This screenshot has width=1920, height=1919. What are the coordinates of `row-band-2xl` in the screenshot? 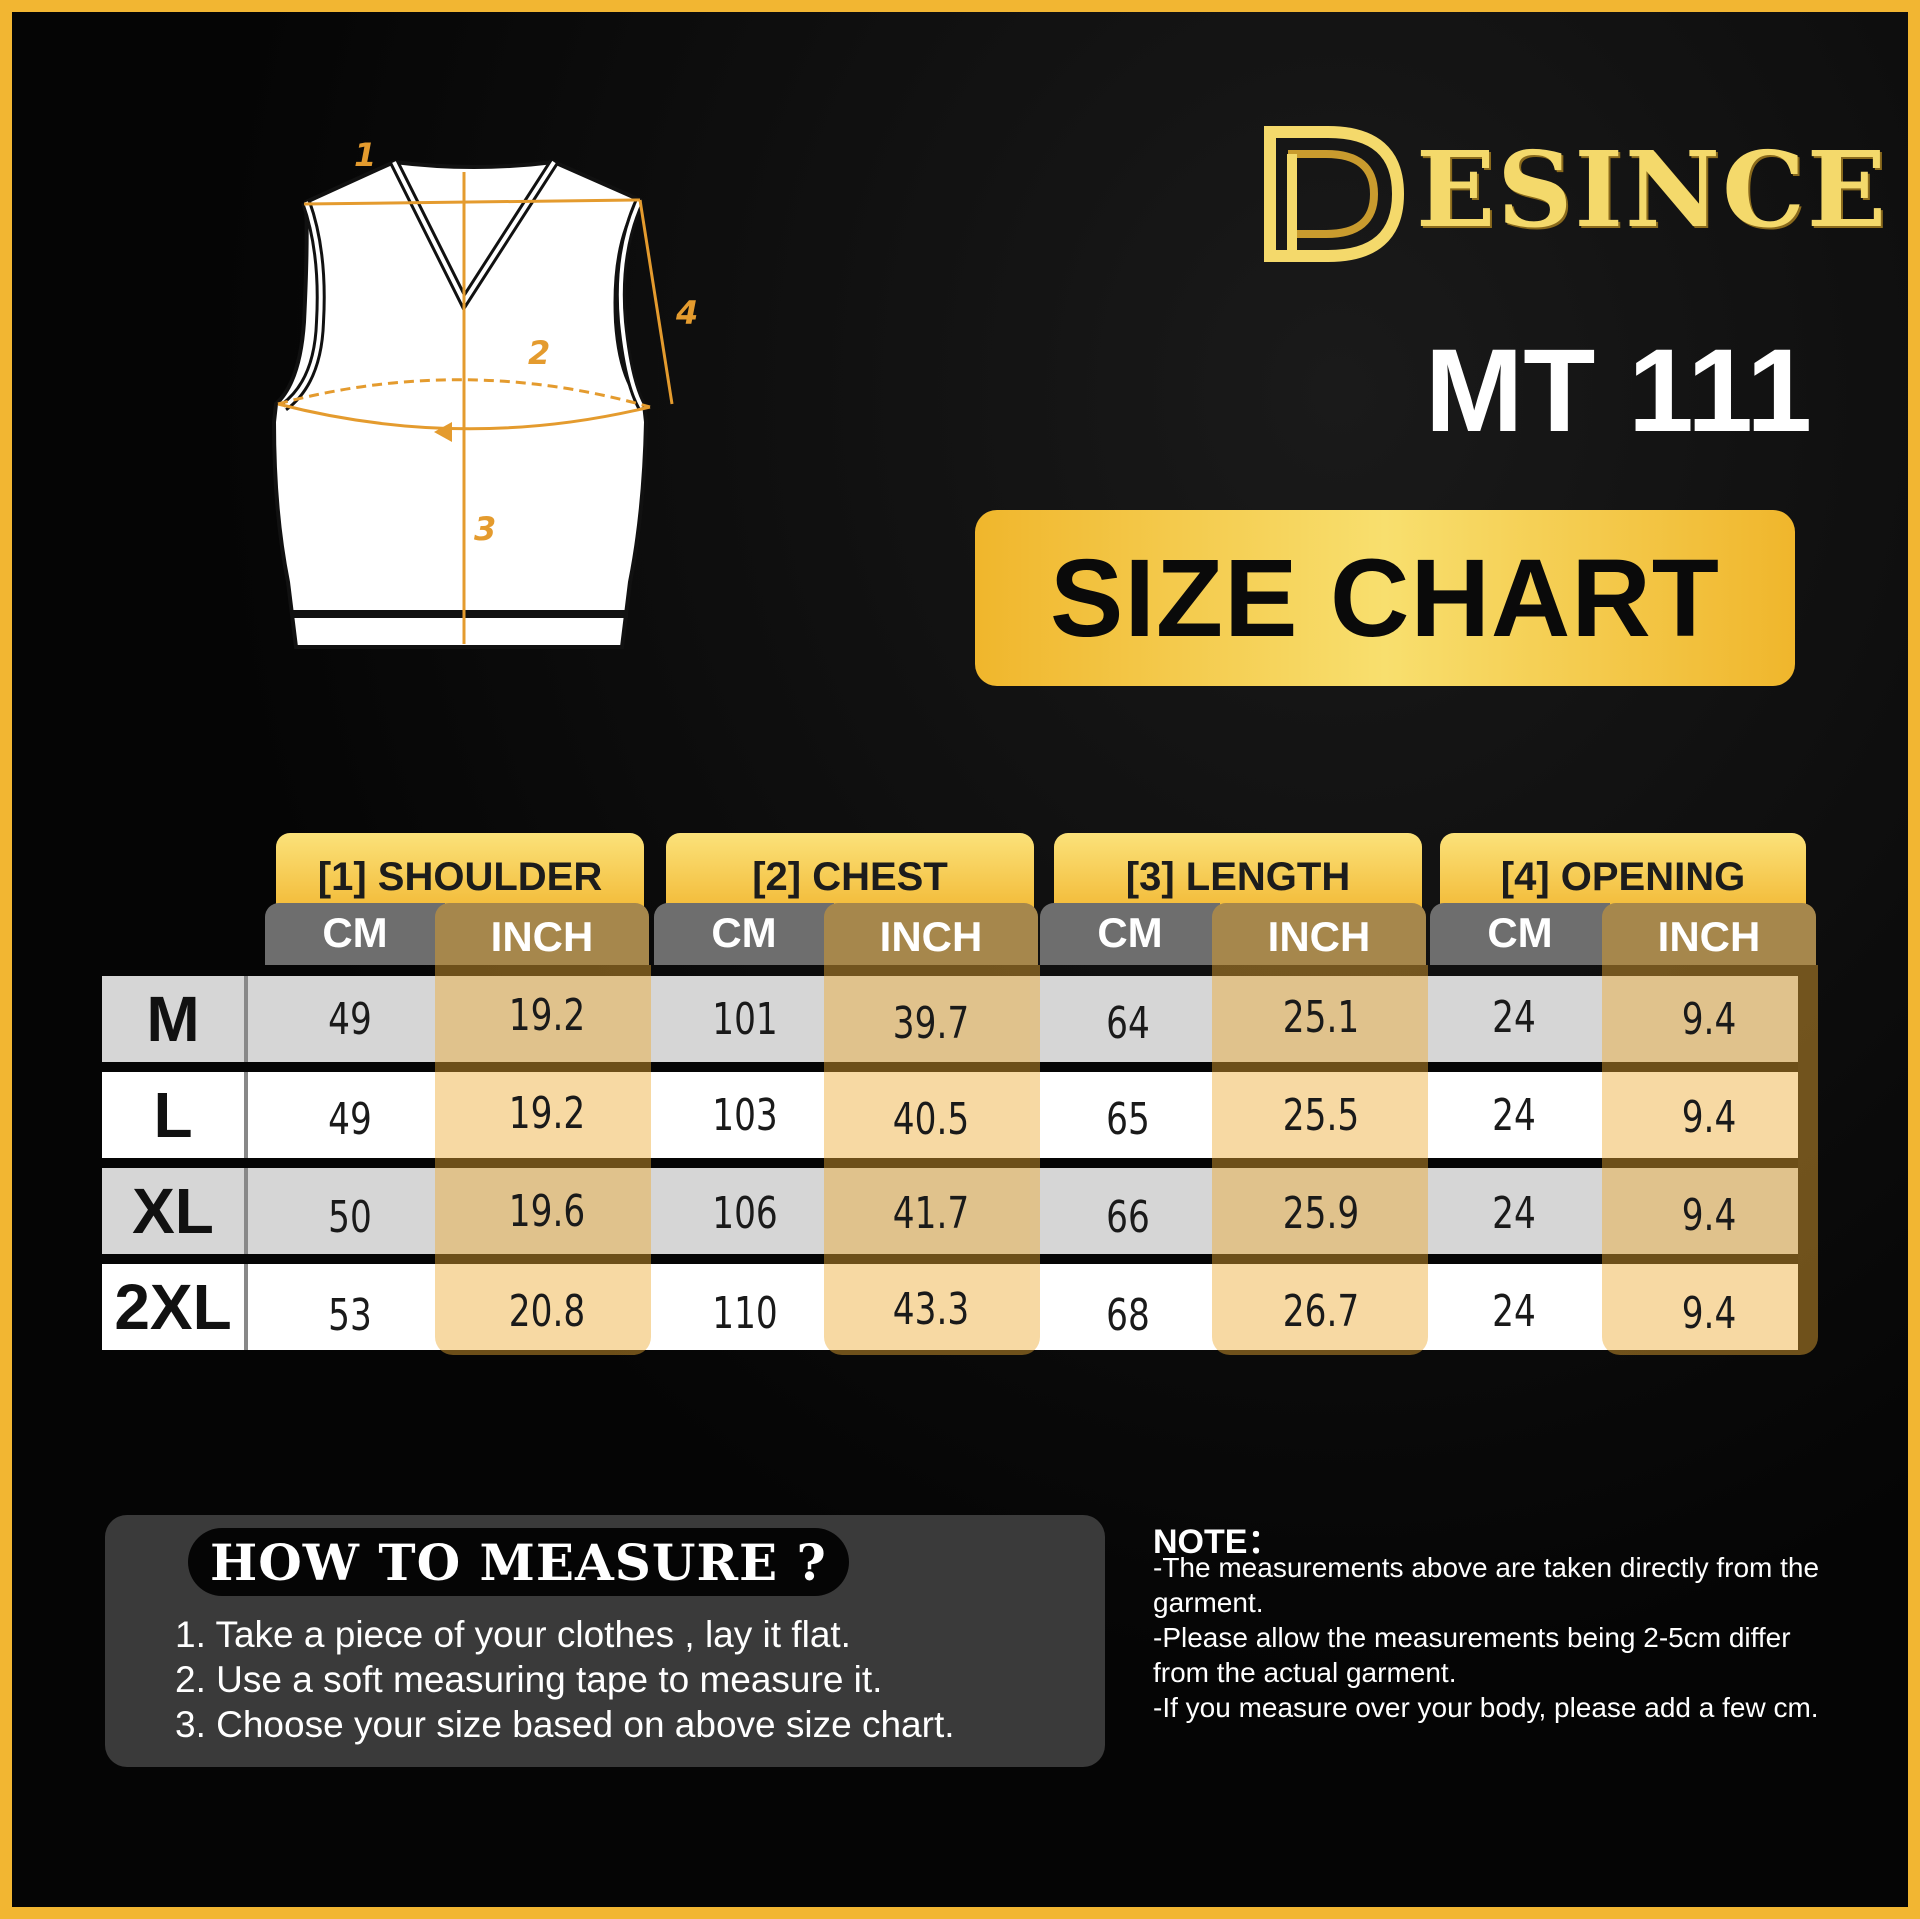 It's located at (950, 1307).